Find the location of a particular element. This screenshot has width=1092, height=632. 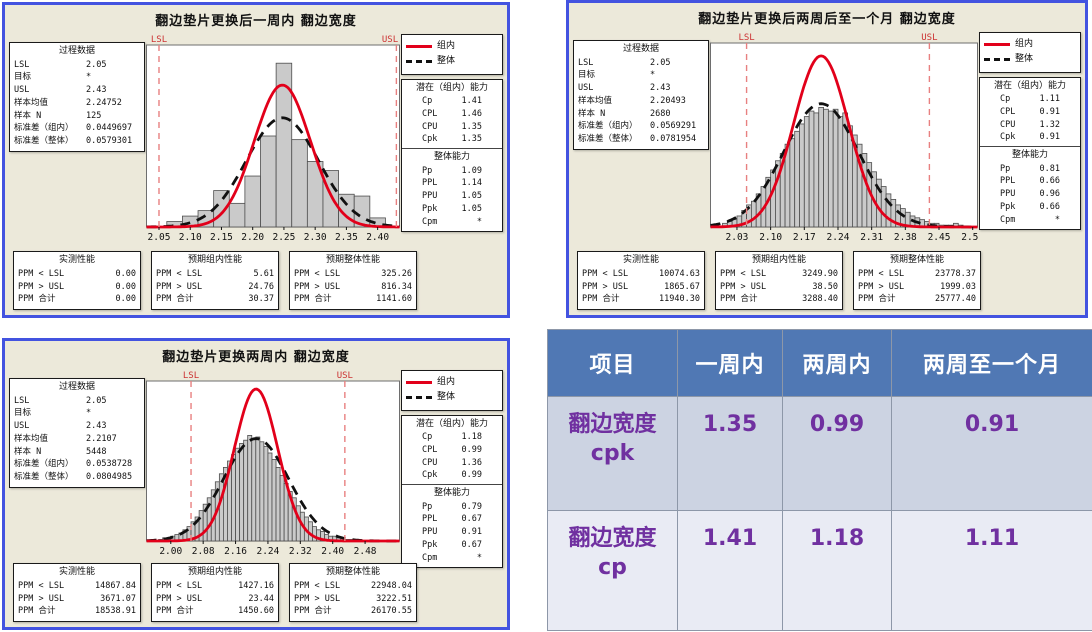

ppm-row: PPM > USL 24.76 is located at coordinates (215, 286).